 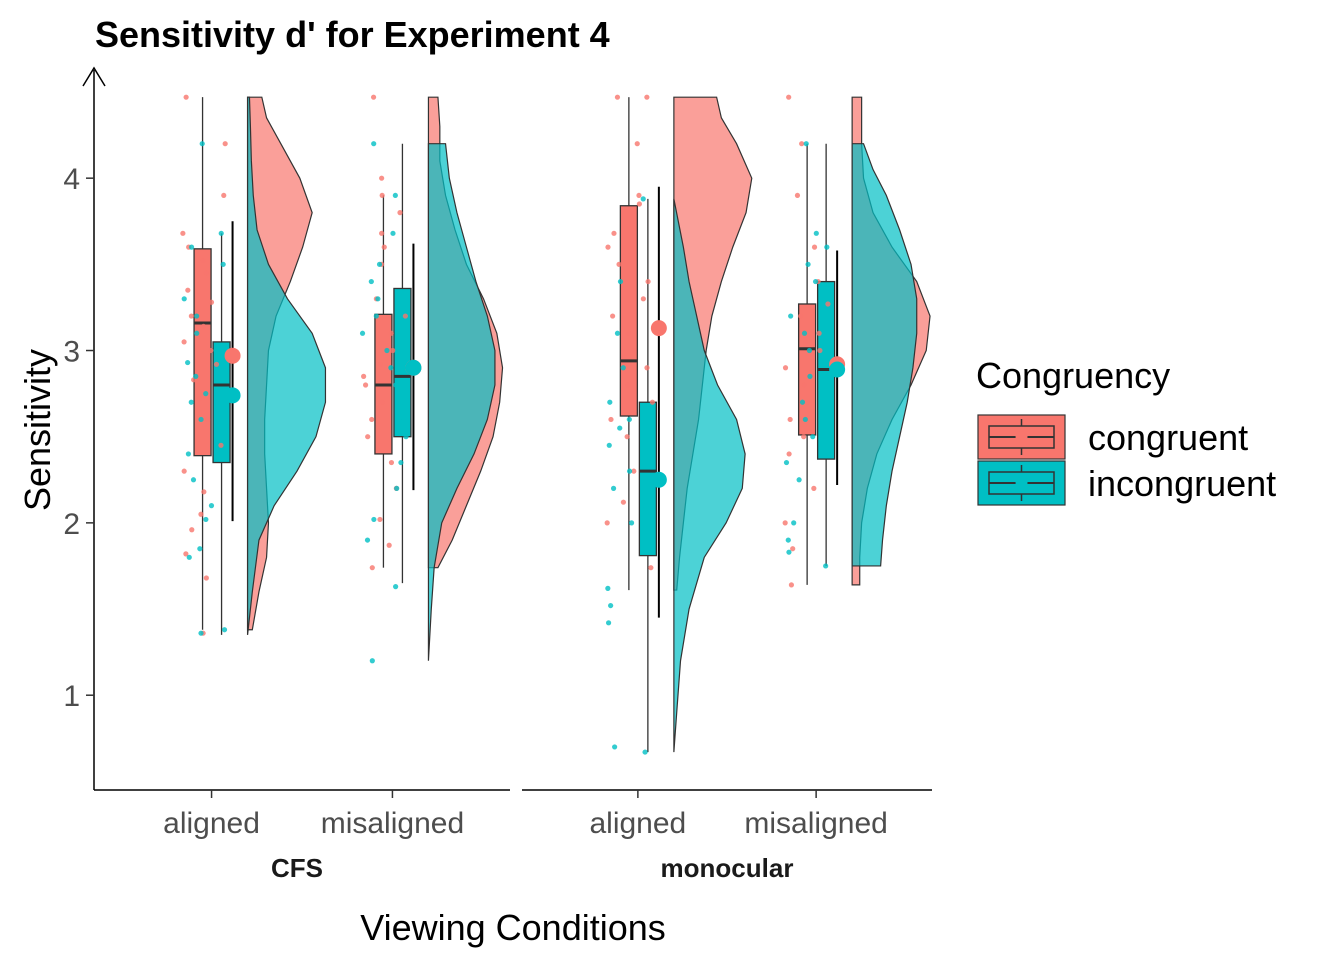 I want to click on congruent-mean-point, so click(x=232, y=355).